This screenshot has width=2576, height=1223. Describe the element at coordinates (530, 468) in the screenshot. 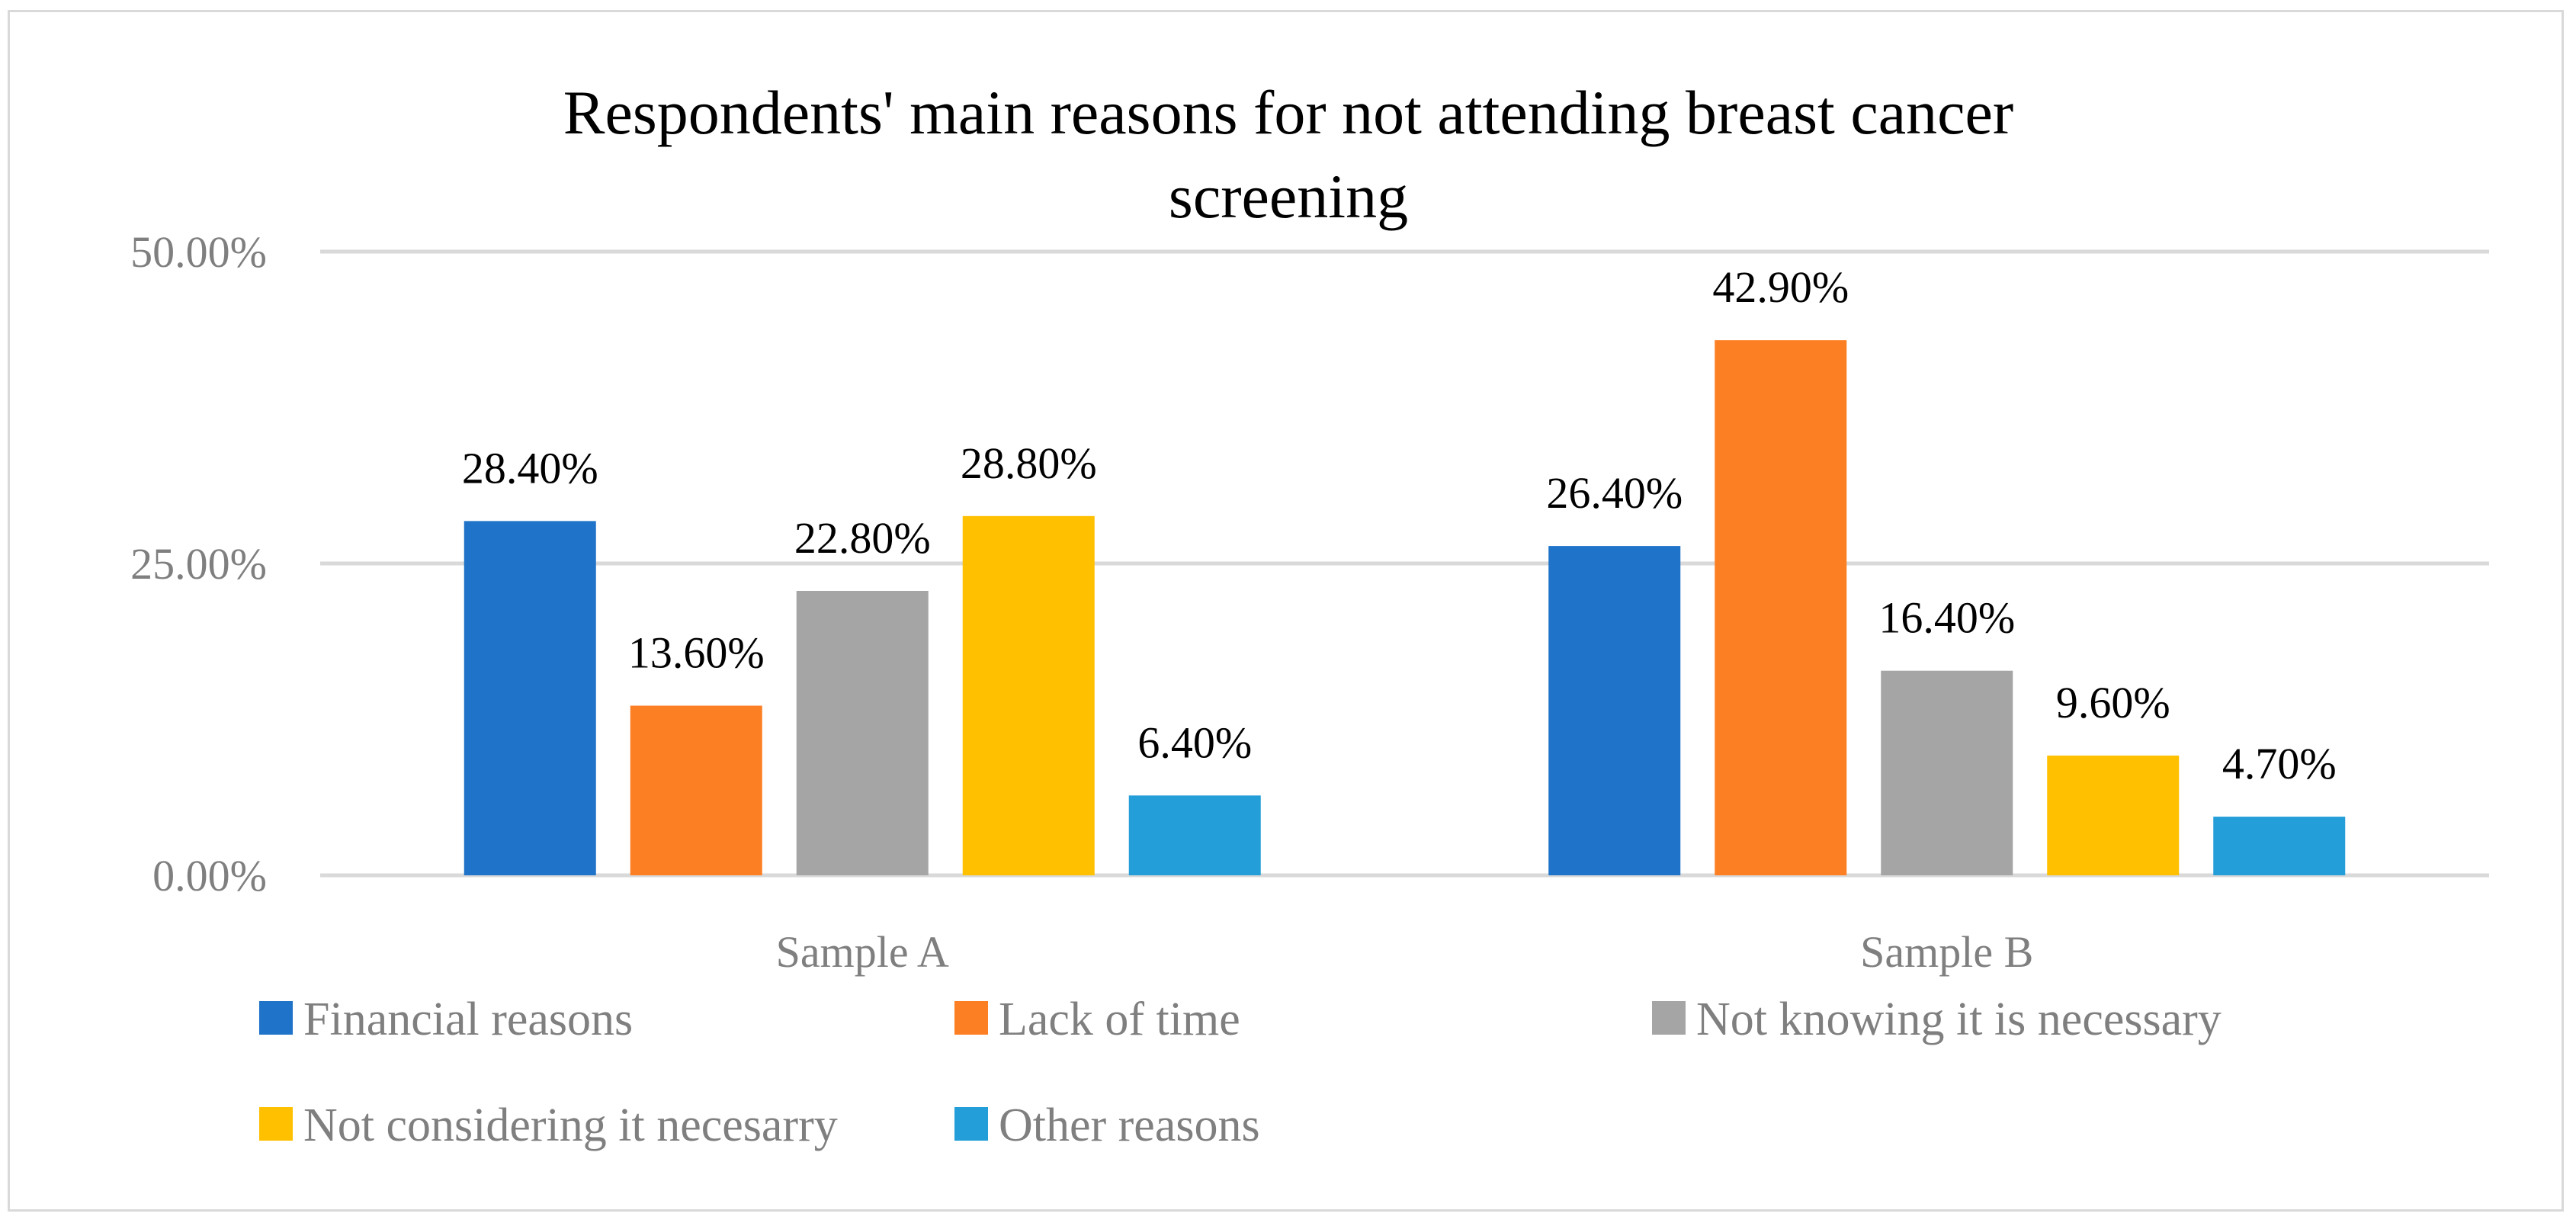

I see `data-label: 28.40%` at that location.